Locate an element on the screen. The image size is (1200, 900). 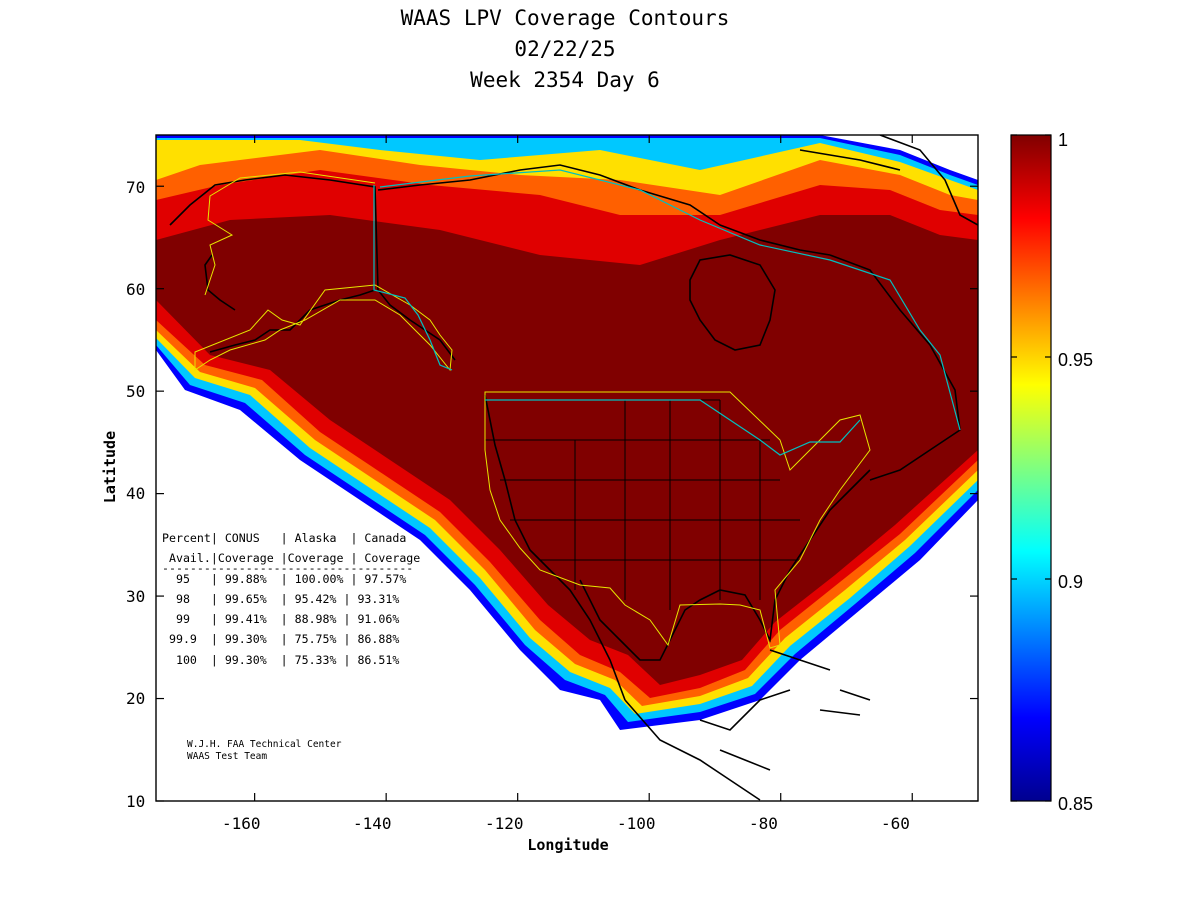
us-west-coast is located at coordinates (555, 547).